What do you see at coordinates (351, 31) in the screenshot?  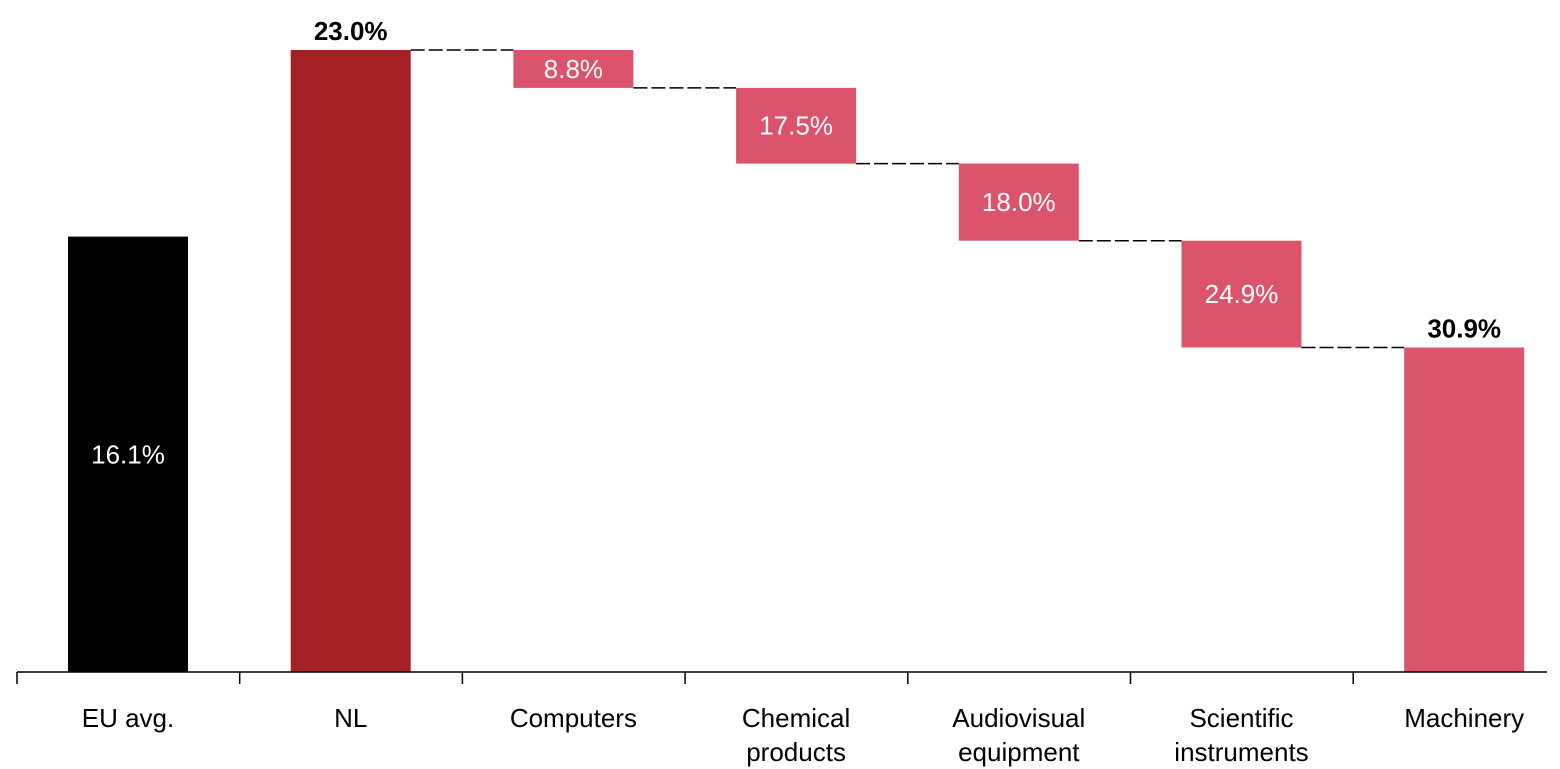 I see `data-label-nl: 23.0%` at bounding box center [351, 31].